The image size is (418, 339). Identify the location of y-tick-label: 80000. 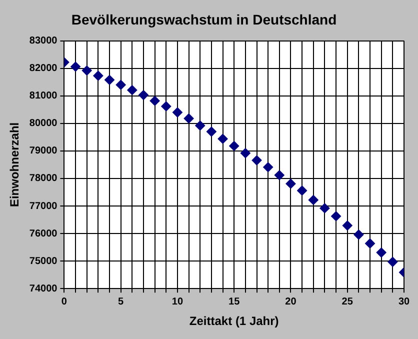
(43, 124).